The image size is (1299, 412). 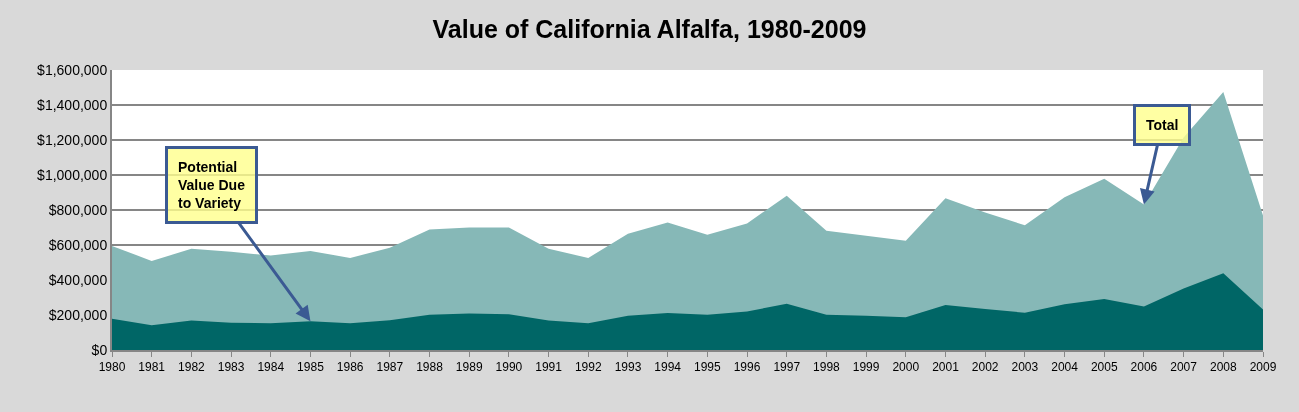 What do you see at coordinates (628, 367) in the screenshot?
I see `x-tick-label: 1993` at bounding box center [628, 367].